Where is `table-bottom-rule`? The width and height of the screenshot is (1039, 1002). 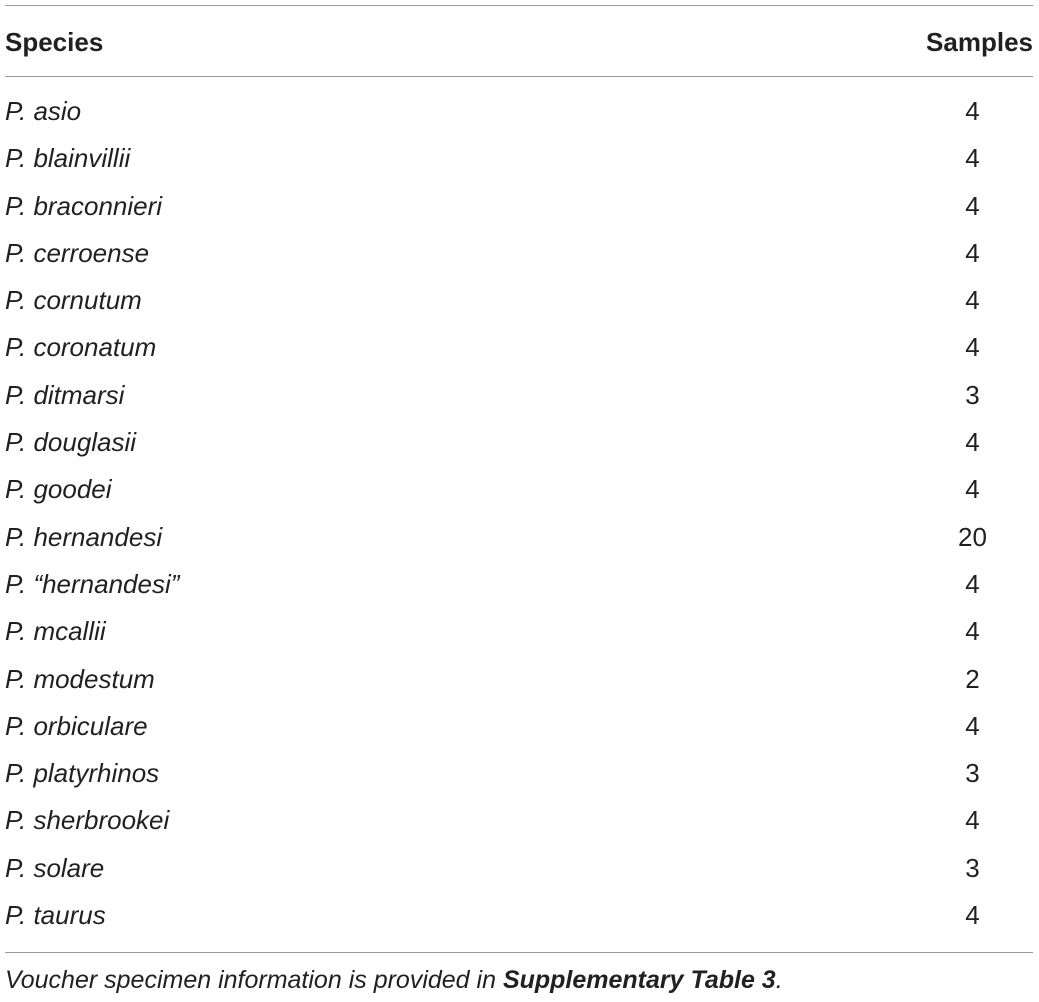
table-bottom-rule is located at coordinates (519, 952).